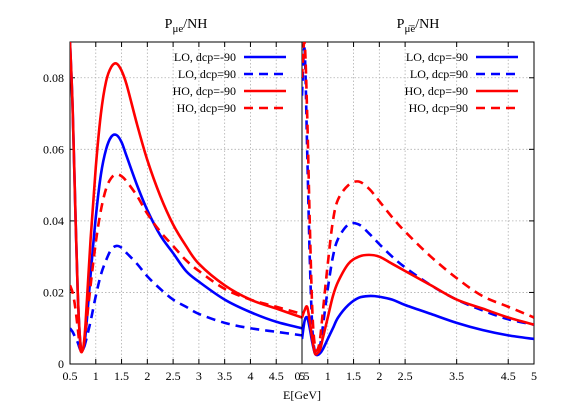  Describe the element at coordinates (53, 221) in the screenshot. I see `y-tick-label: 0.04` at that location.